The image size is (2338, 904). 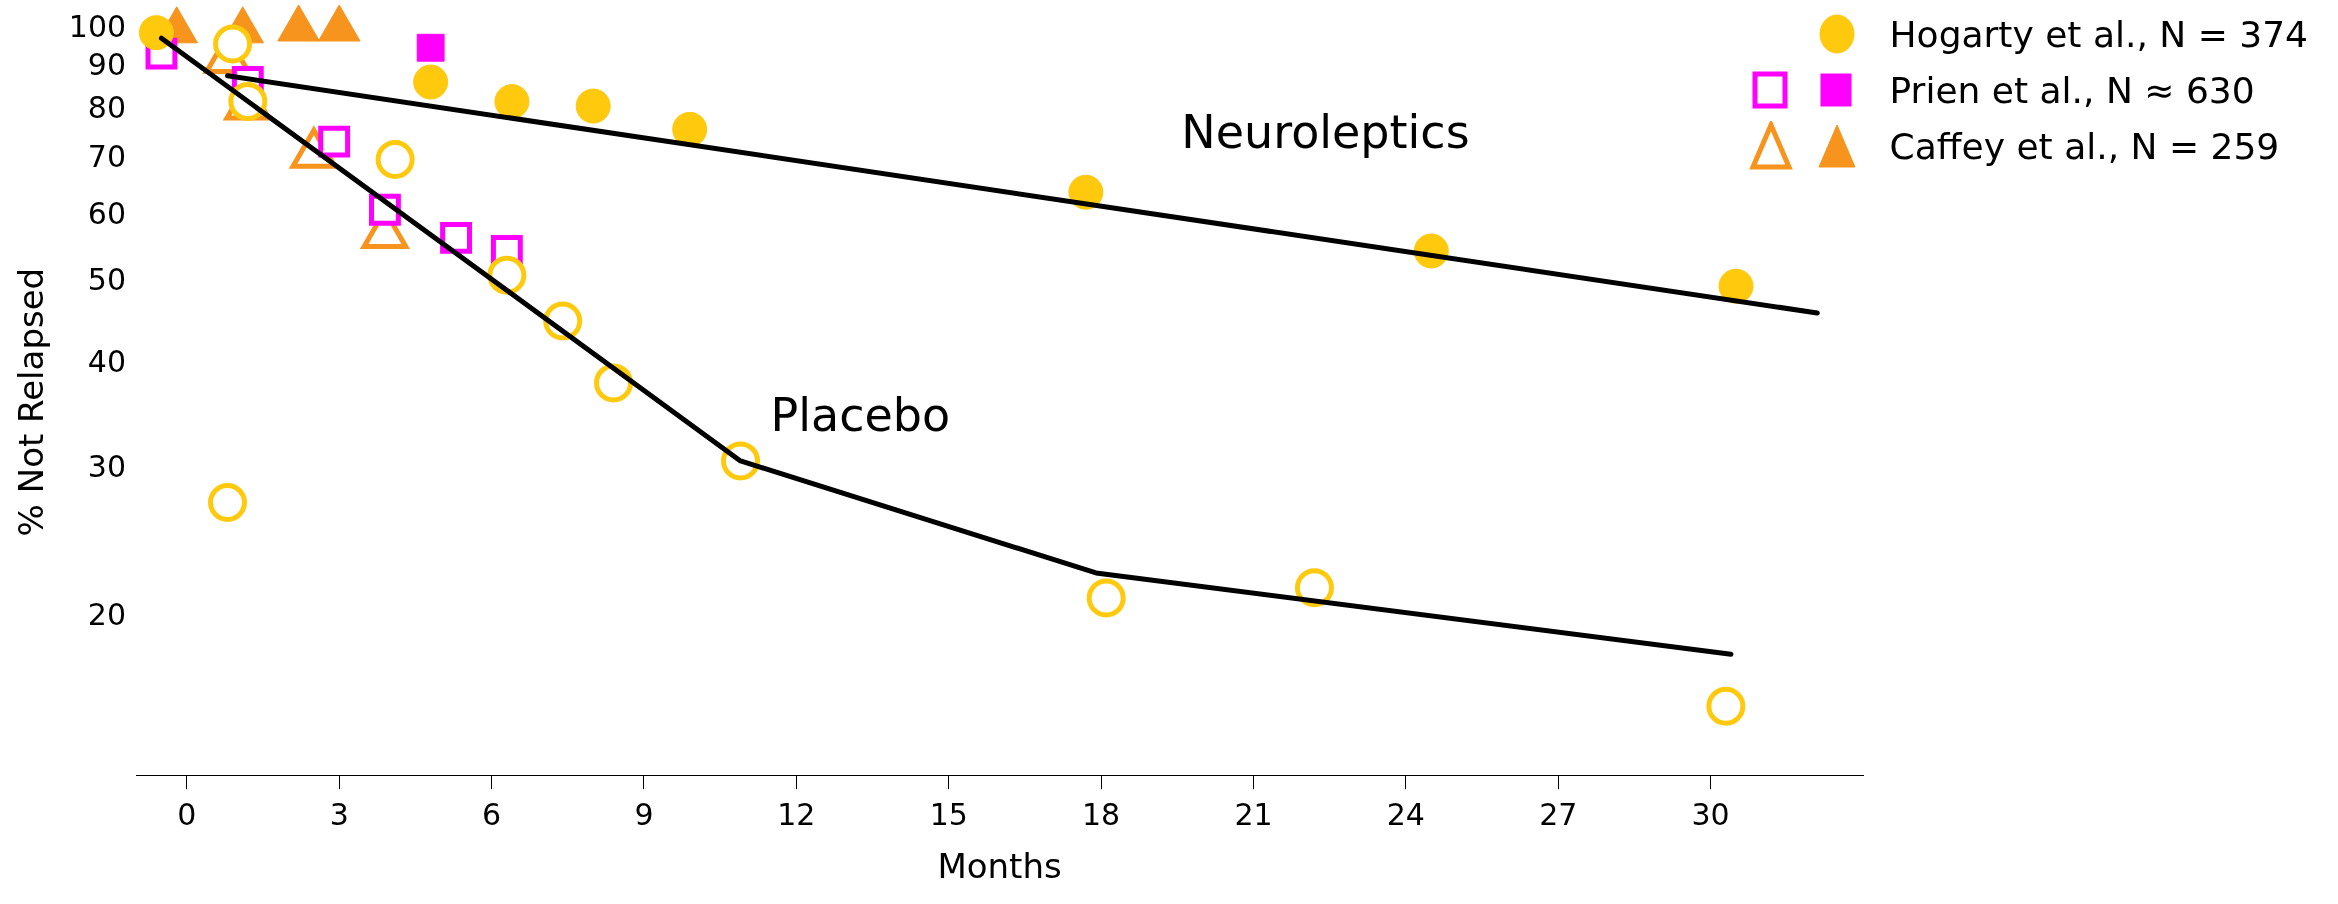 What do you see at coordinates (97, 26) in the screenshot?
I see `y-tick-label: 100` at bounding box center [97, 26].